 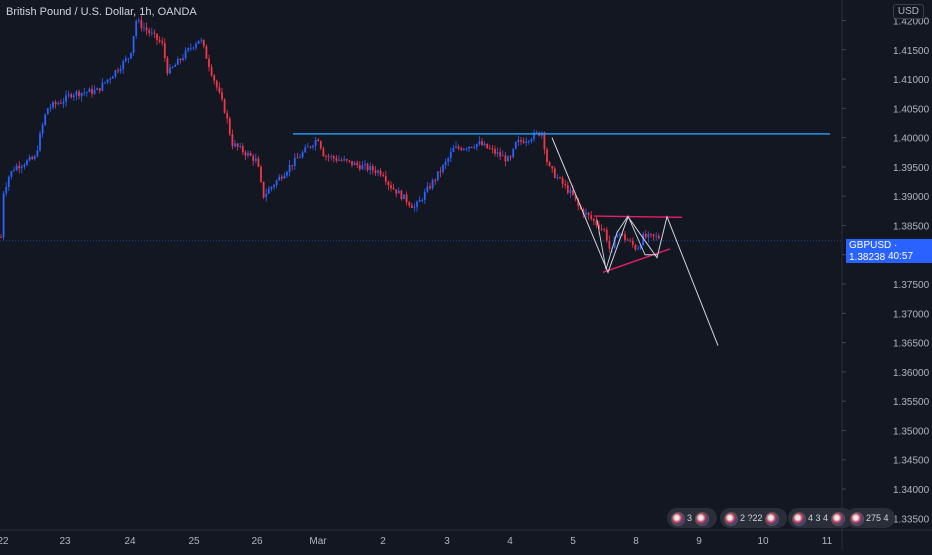 What do you see at coordinates (911, 519) in the screenshot?
I see `y-tick-label: 1.33500` at bounding box center [911, 519].